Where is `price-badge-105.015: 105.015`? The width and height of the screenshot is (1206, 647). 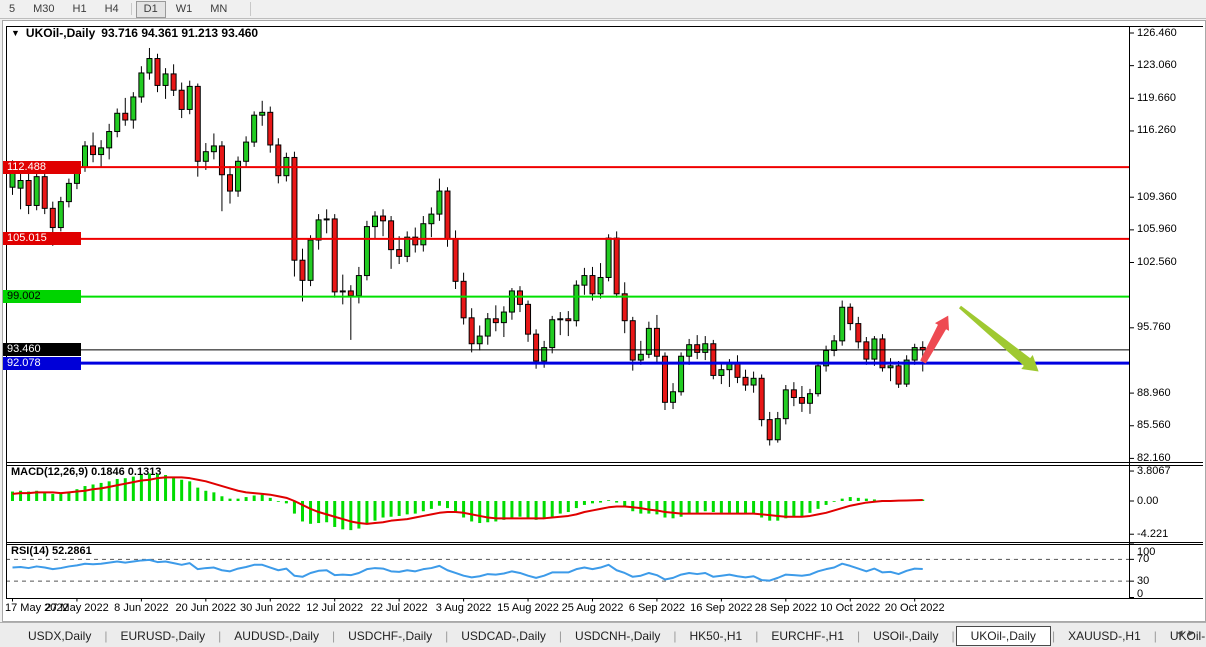 price-badge-105.015: 105.015 is located at coordinates (42, 239).